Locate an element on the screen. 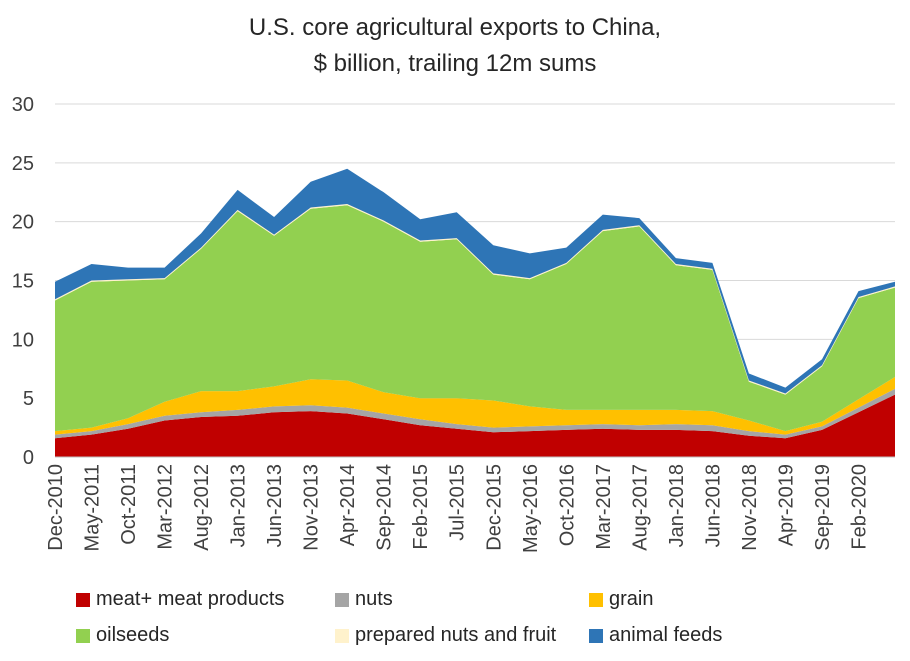  legend-label-meat: meat+ meat products is located at coordinates (190, 599).